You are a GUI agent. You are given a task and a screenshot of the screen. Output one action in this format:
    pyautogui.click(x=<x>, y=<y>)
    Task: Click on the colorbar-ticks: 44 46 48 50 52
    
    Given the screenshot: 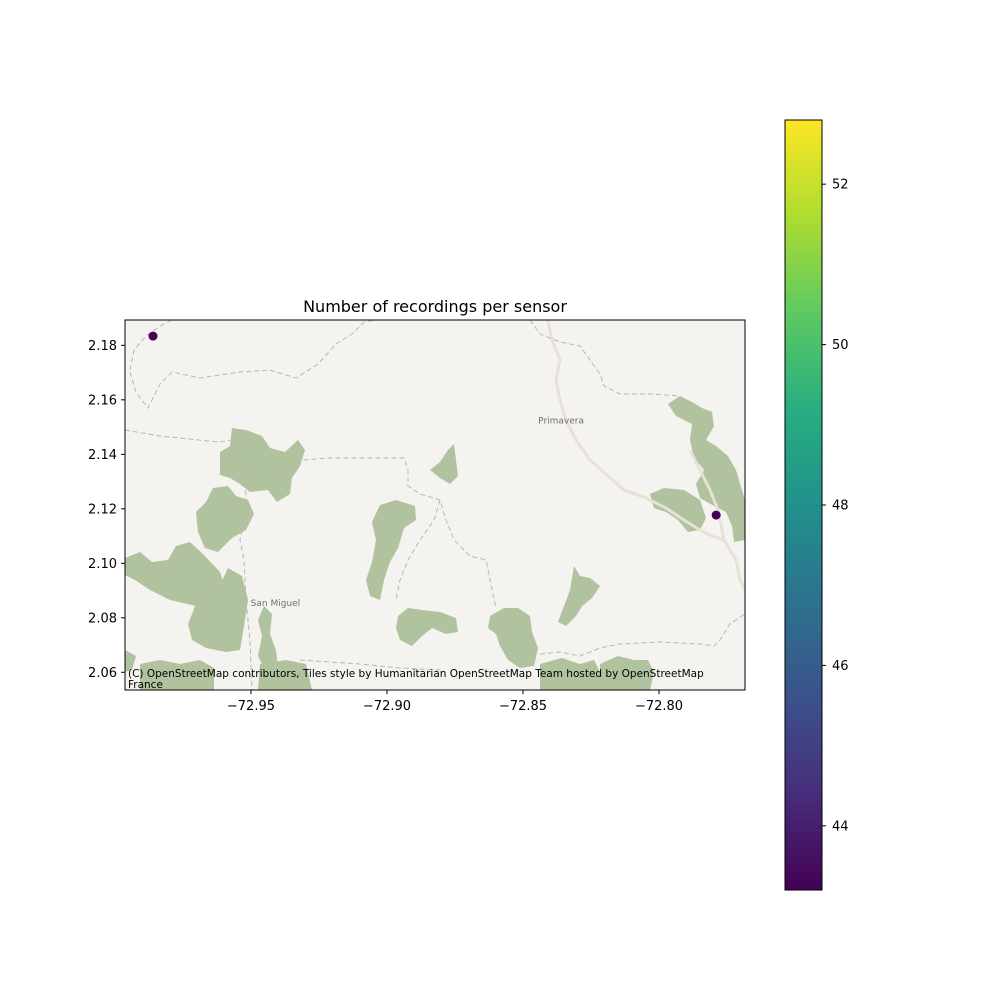 What is the action you would take?
    pyautogui.click(x=835, y=506)
    